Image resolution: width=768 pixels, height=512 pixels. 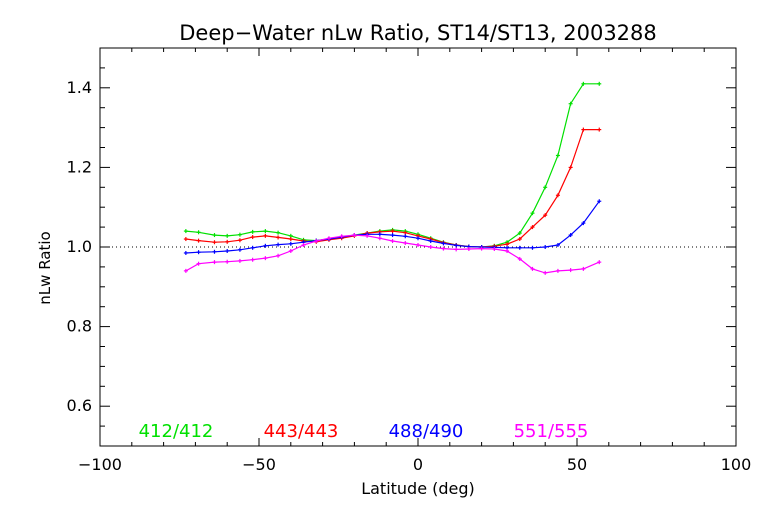 I want to click on legend-entry: 488/490, so click(x=426, y=431).